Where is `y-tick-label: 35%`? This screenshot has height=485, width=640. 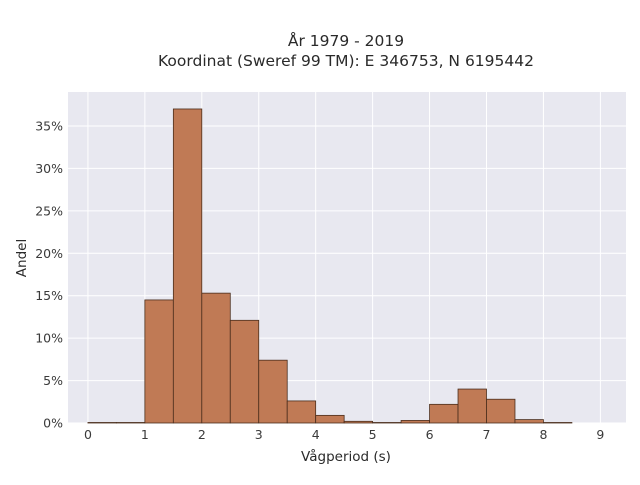
y-tick-label: 35% is located at coordinates (49, 125).